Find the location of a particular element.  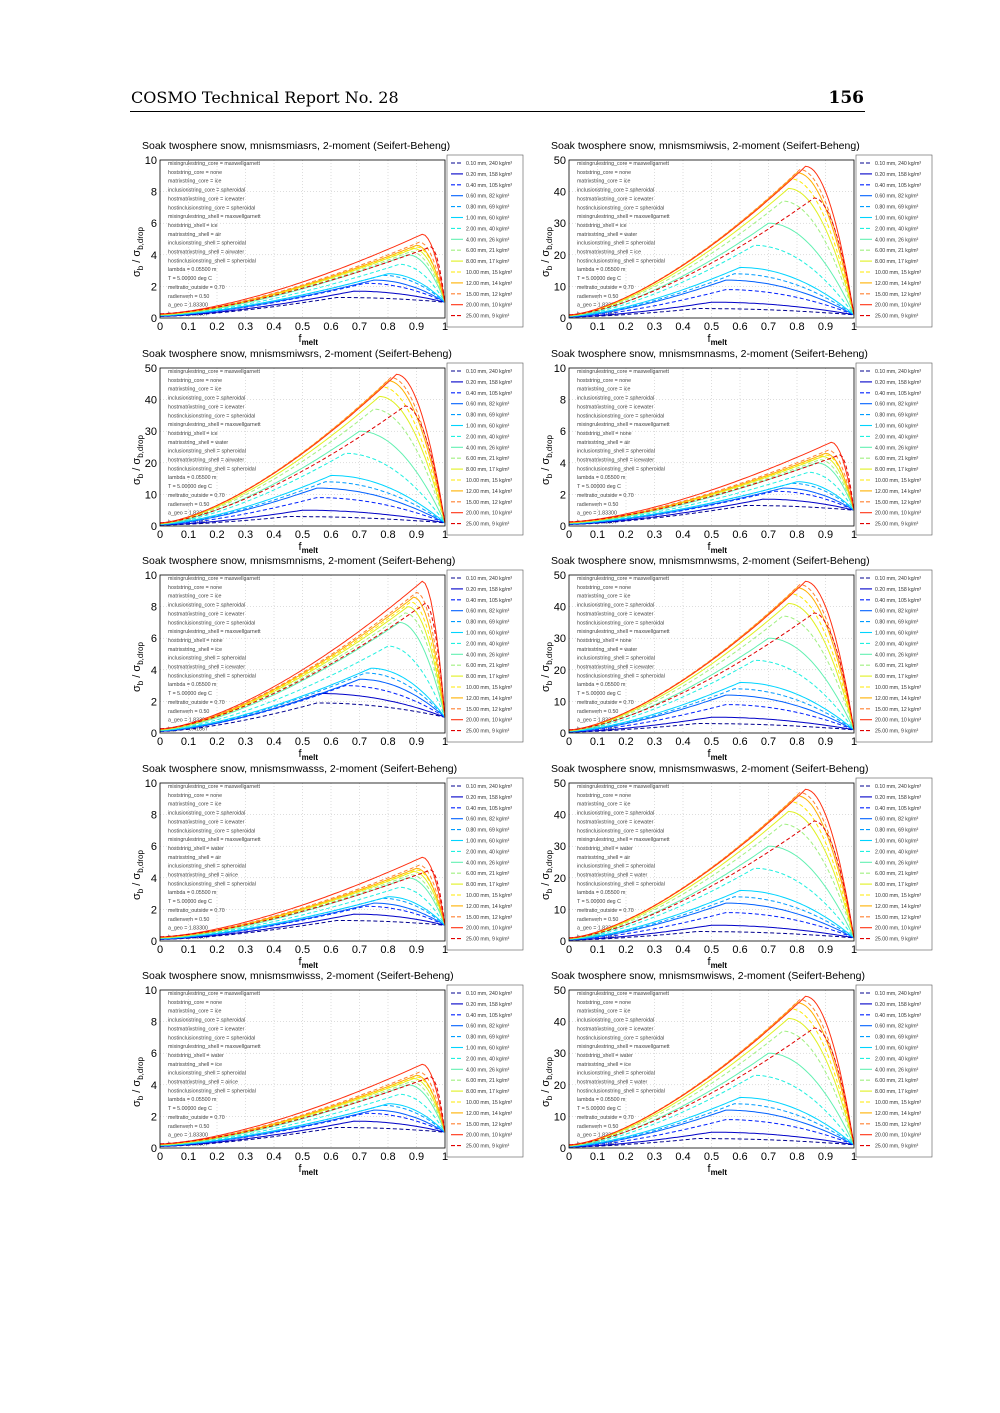

legend-label: 20.00 mm, 10 kg/m³ is located at coordinates (898, 306).